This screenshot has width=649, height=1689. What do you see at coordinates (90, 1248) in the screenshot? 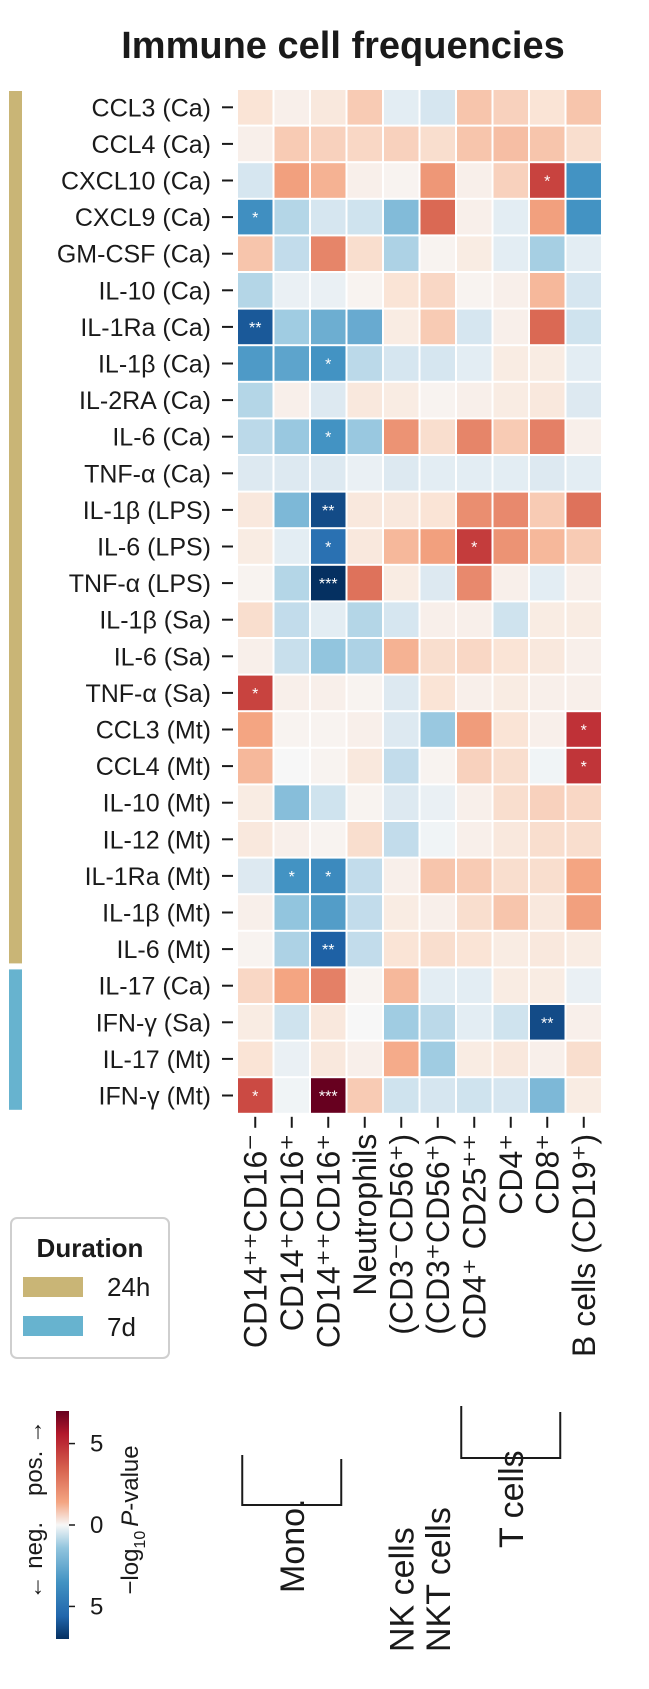
I see `legend-title: Duration` at bounding box center [90, 1248].